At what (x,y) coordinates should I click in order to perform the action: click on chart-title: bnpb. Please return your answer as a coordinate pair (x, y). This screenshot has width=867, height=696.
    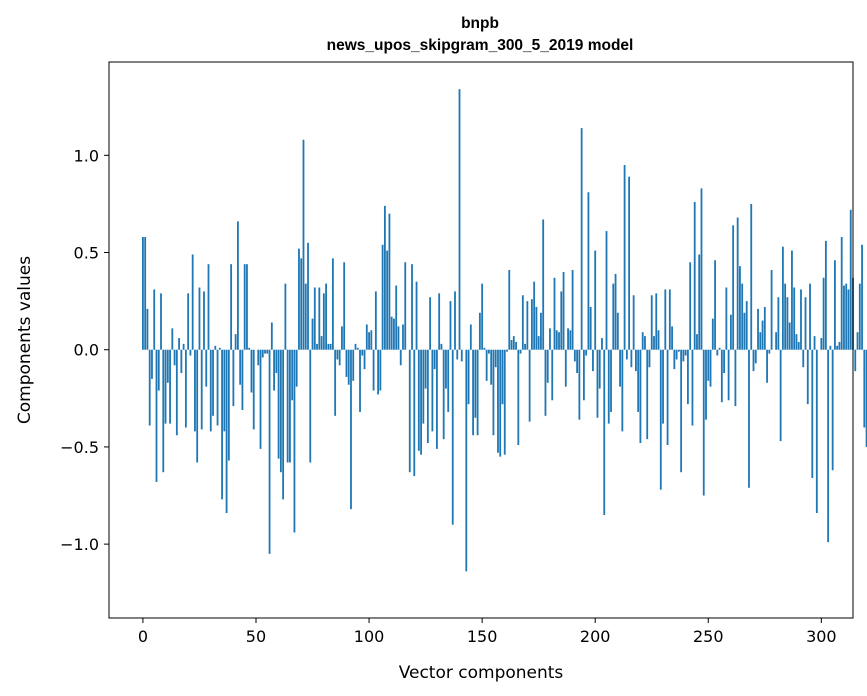
    Looking at the image, I should click on (480, 23).